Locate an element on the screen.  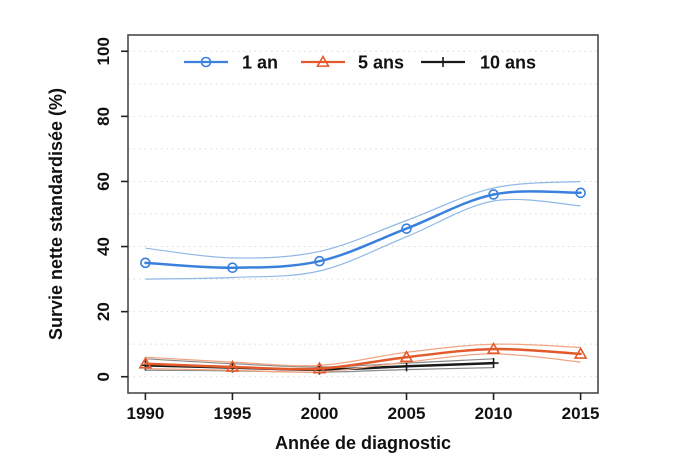
legend-item-5-ans: 5 ans is located at coordinates (352, 63).